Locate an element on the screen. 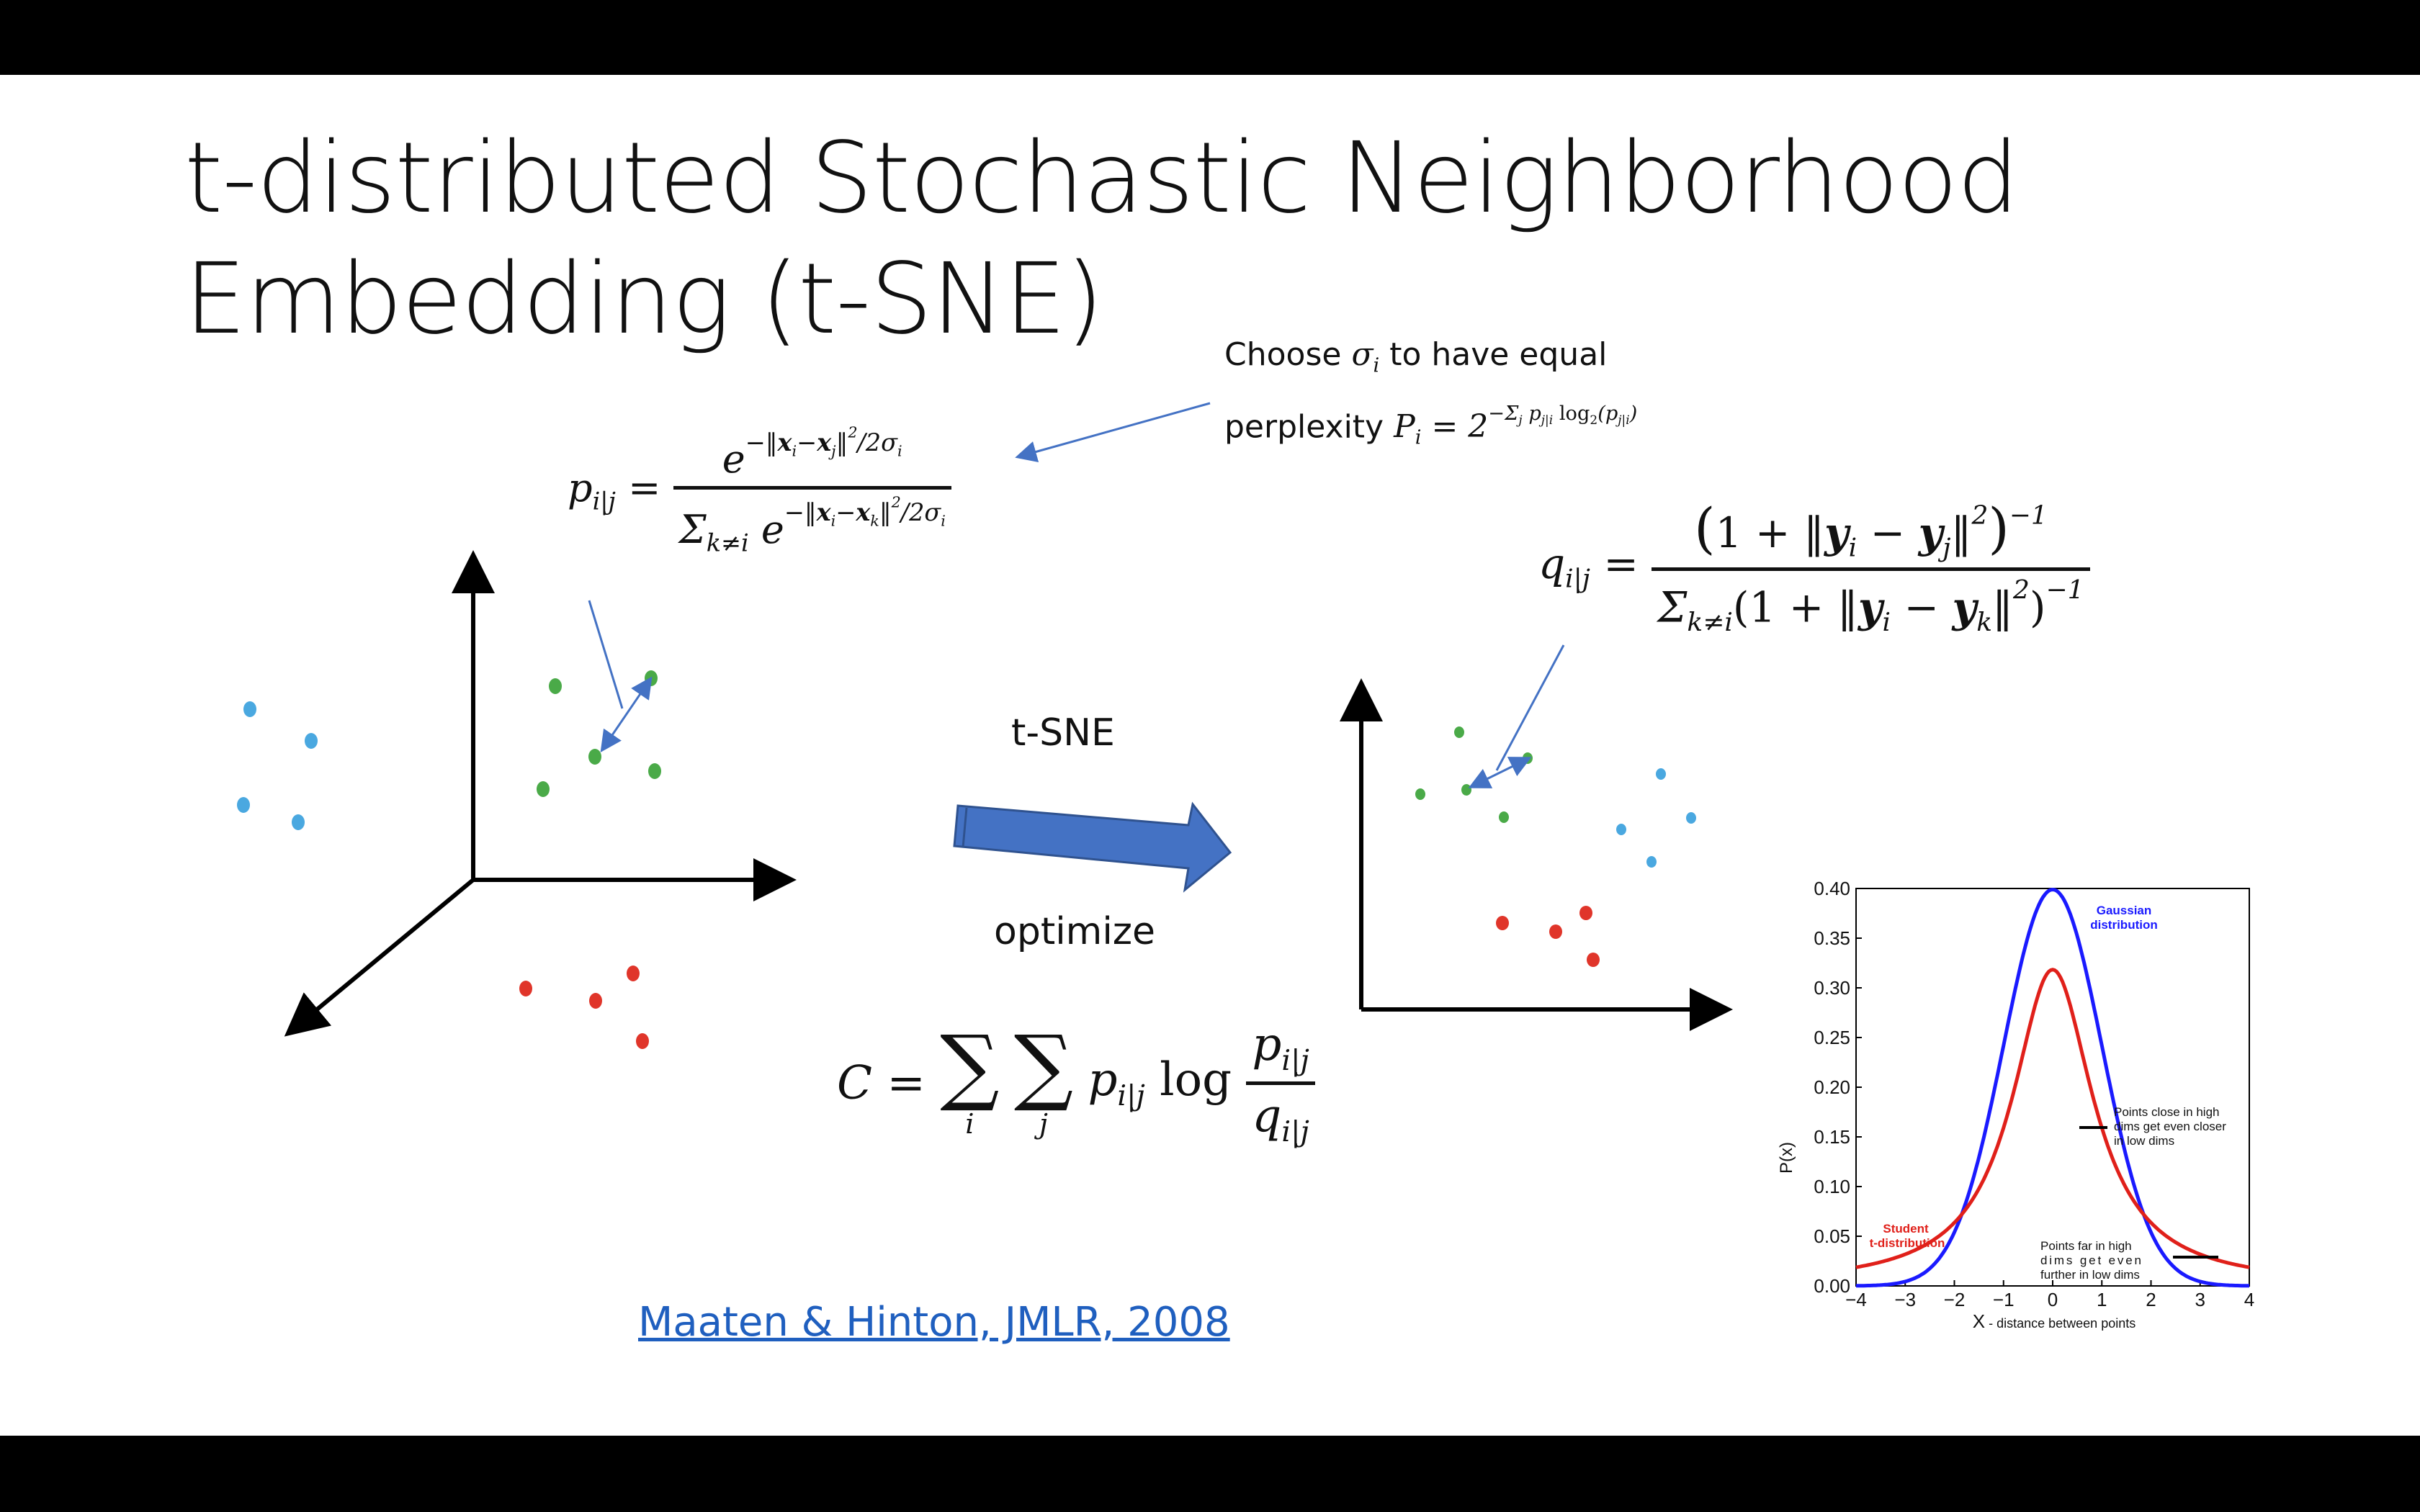 This screenshot has height=1512, width=2420. x-tick-label: −2 is located at coordinates (1955, 1299).